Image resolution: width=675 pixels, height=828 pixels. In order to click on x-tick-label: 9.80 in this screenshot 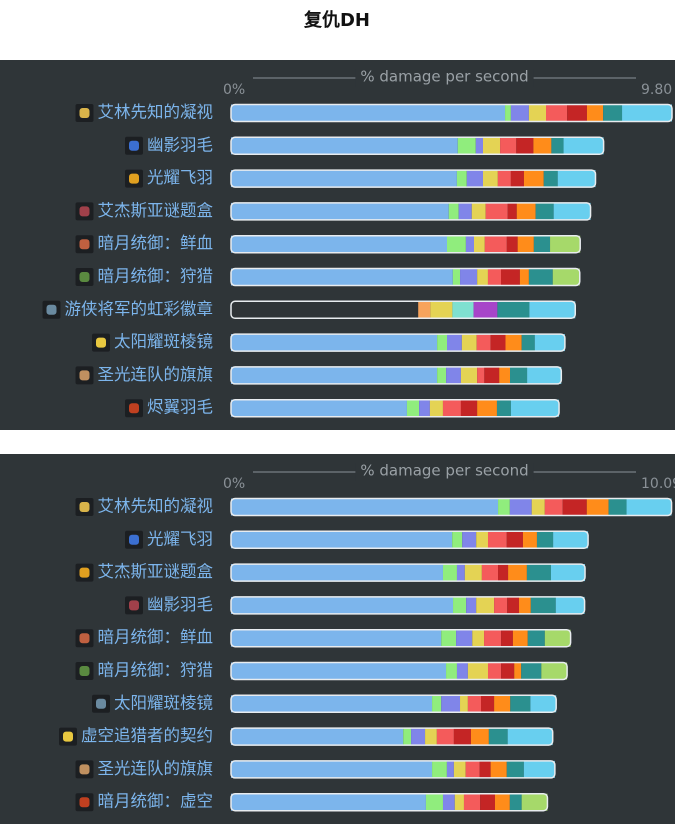, I will do `click(656, 90)`.